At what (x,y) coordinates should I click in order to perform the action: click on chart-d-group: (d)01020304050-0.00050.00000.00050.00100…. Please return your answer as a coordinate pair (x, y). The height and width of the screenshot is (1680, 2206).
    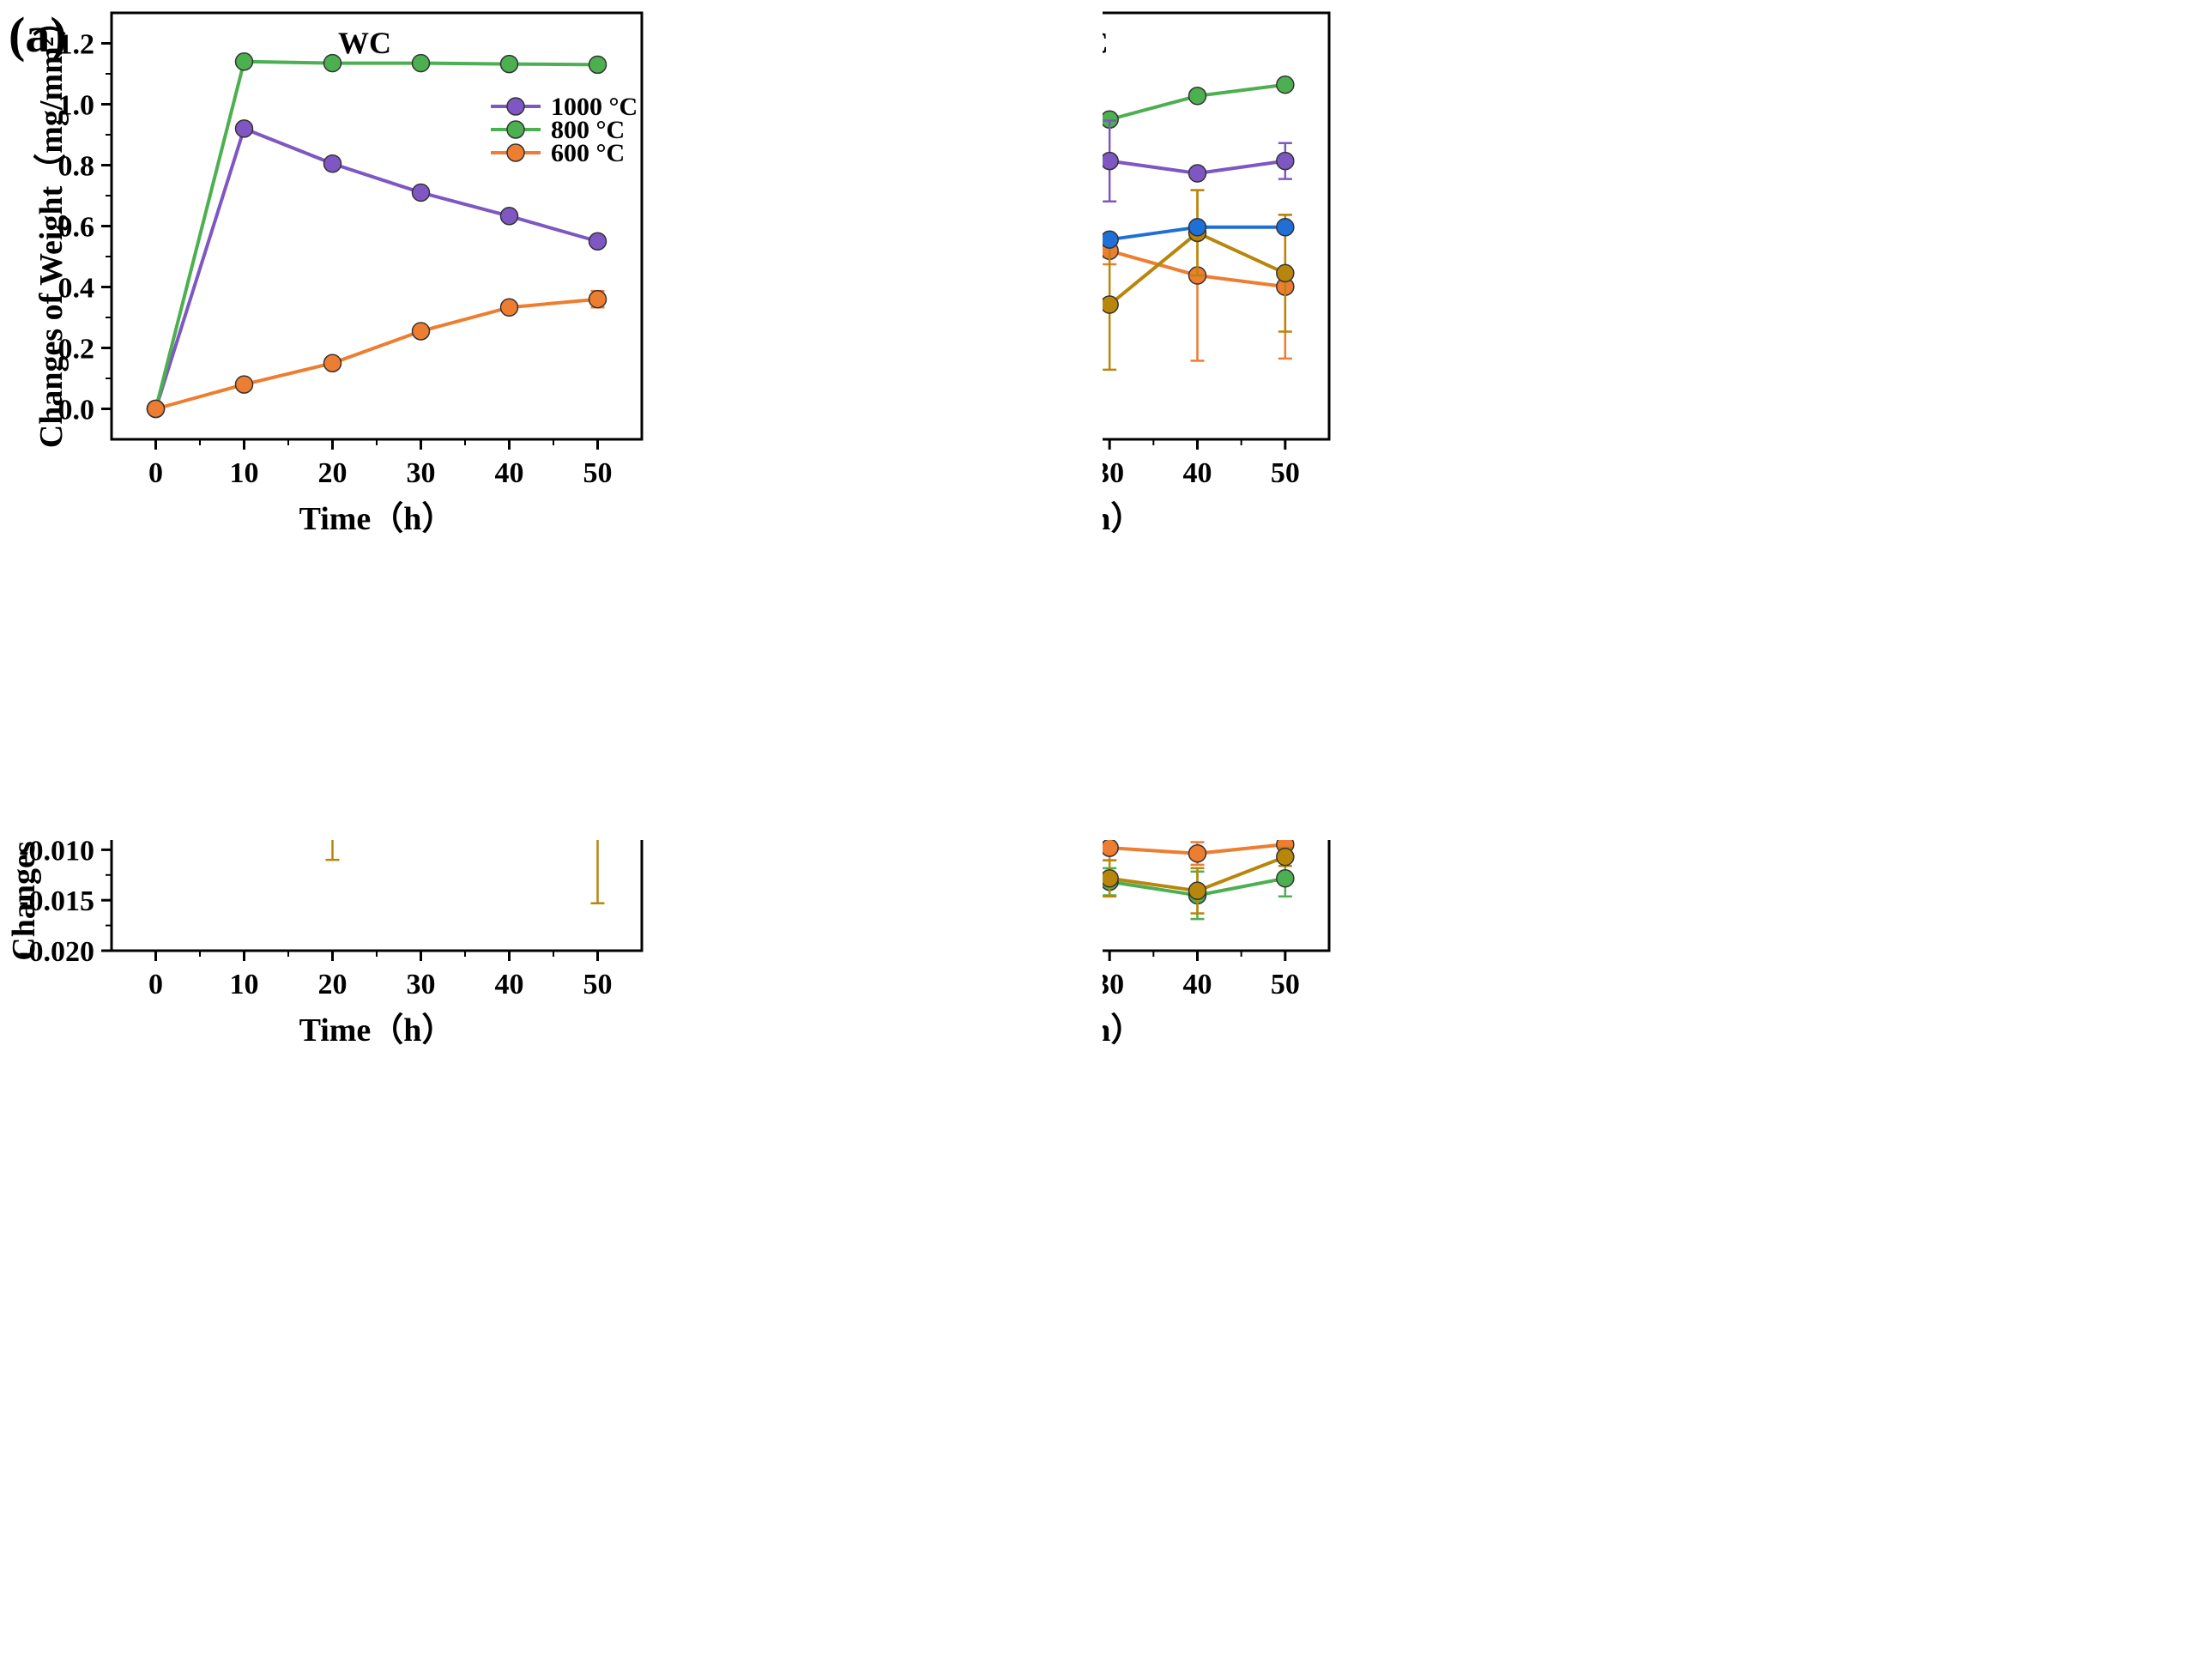
    Looking at the image, I should click on (1217, 944).